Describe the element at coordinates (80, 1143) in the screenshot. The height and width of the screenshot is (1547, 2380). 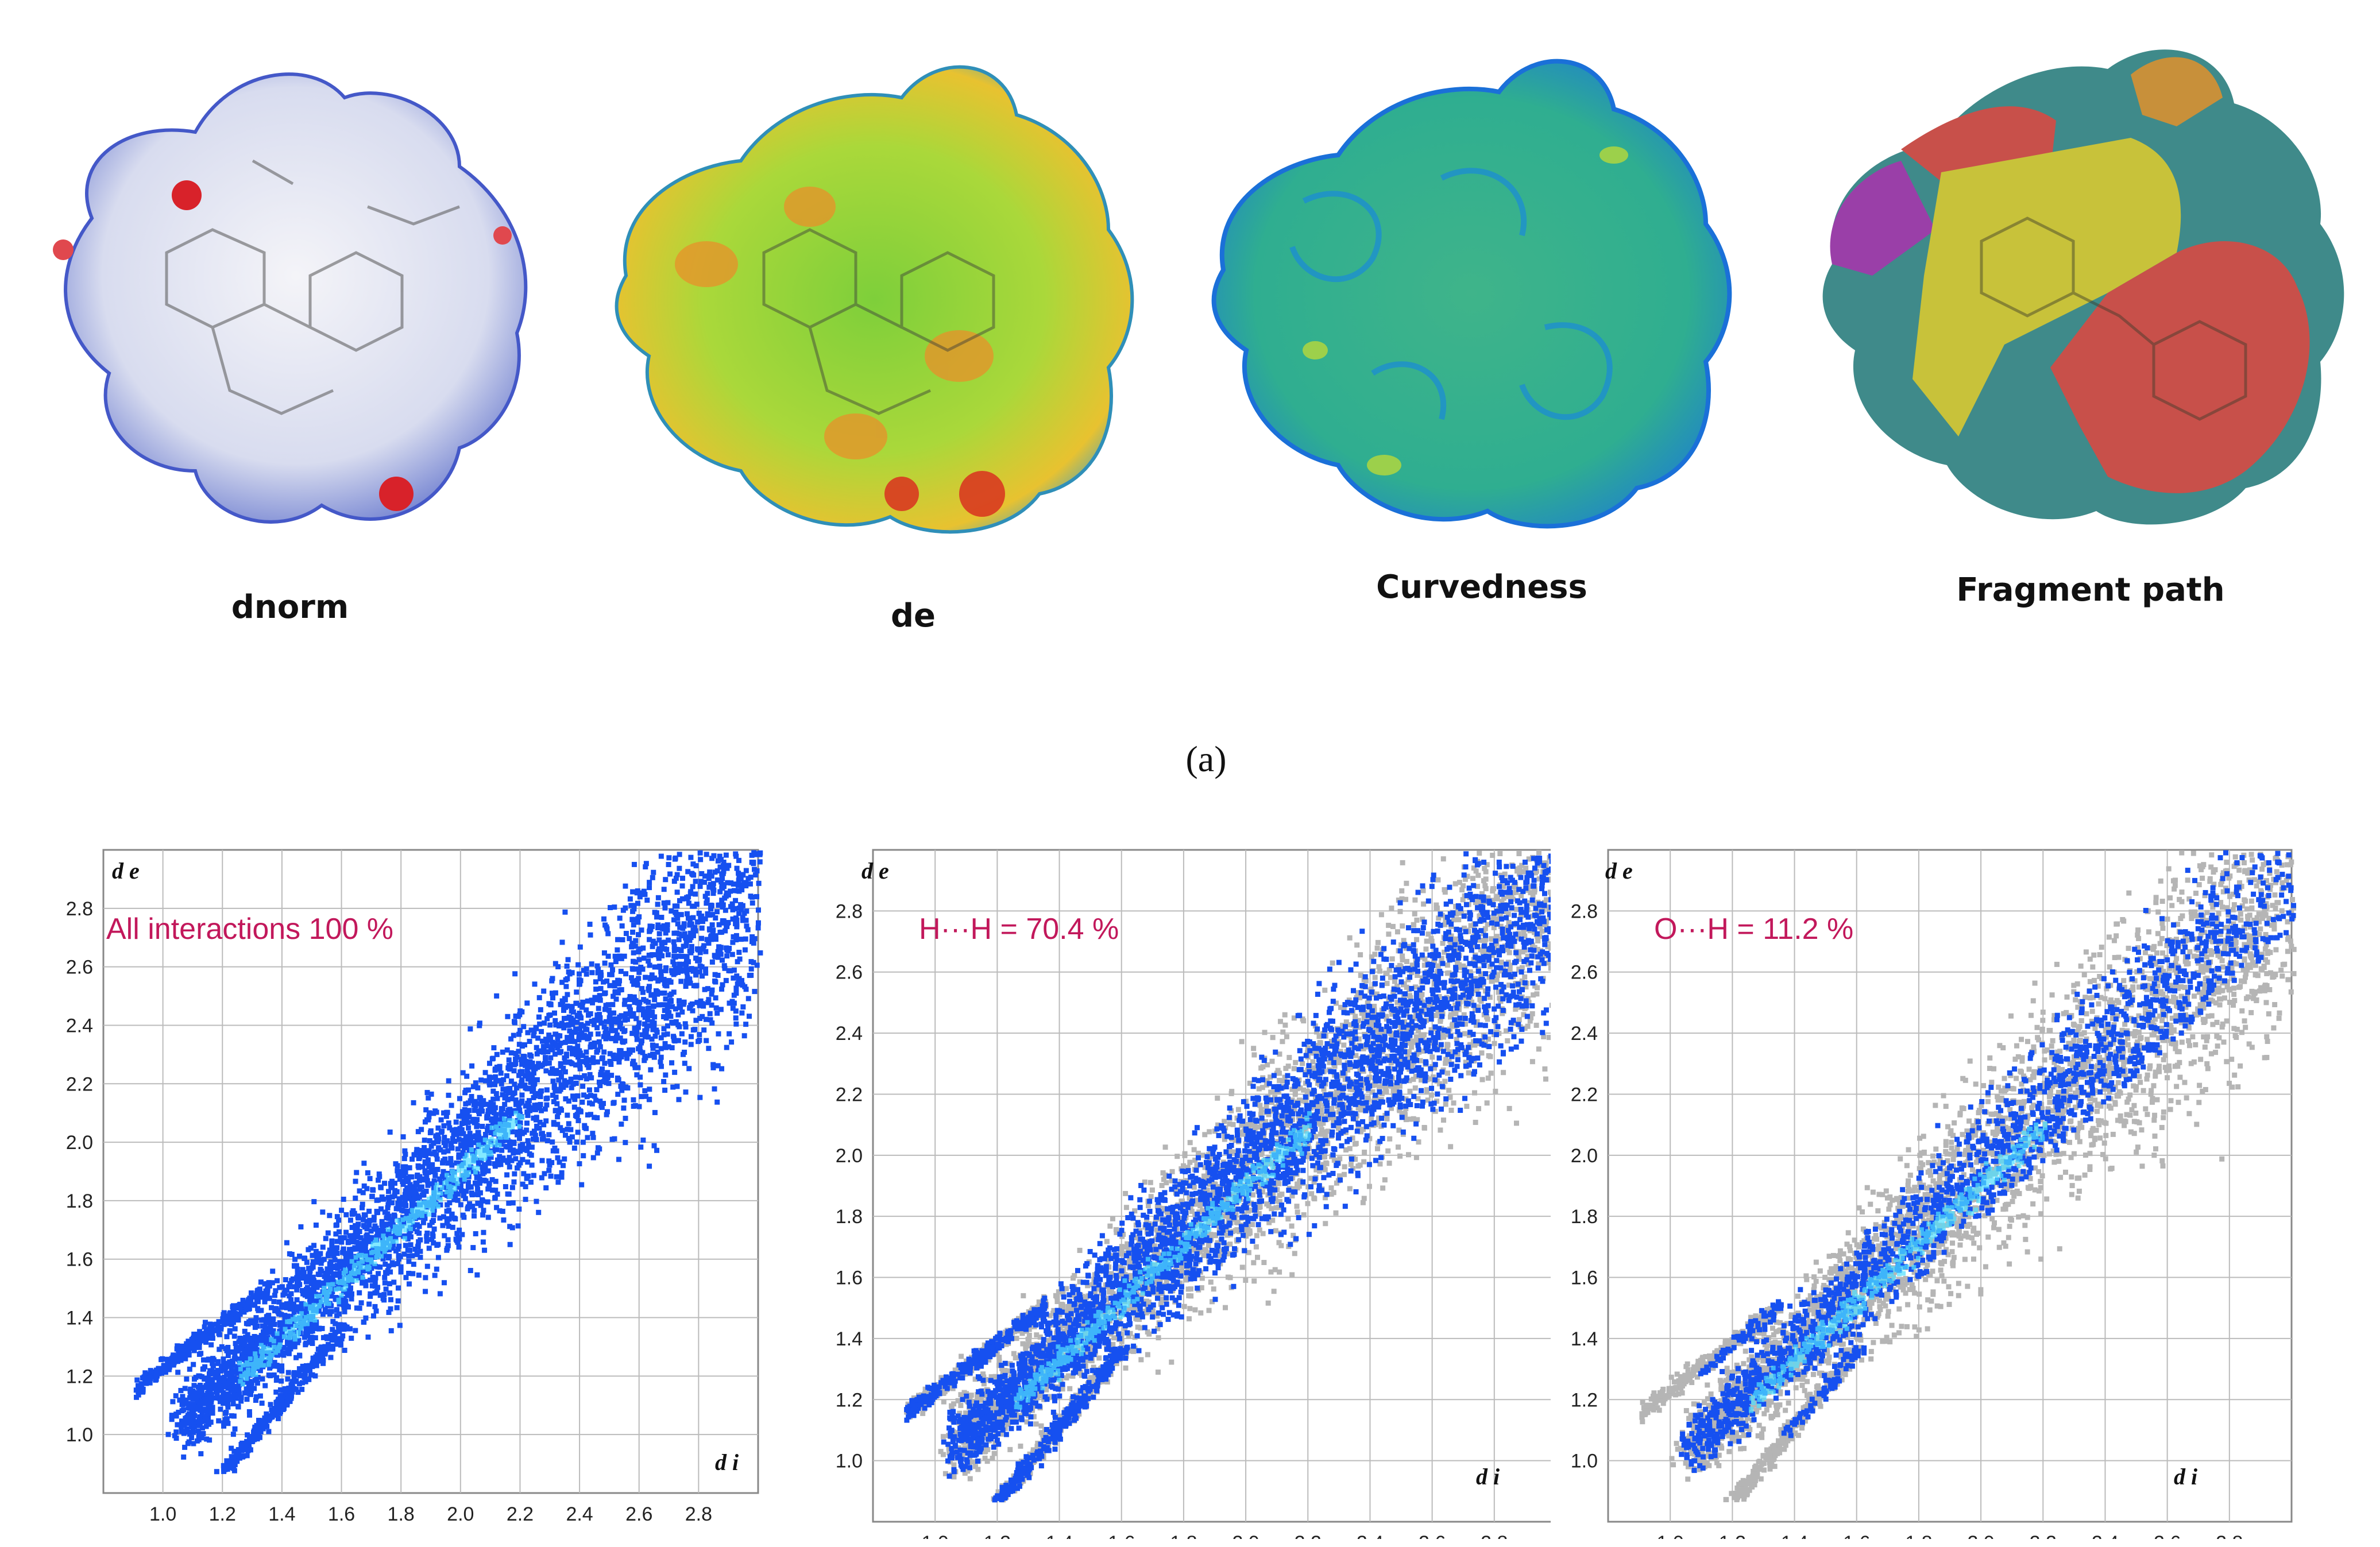
I see `y-tick-label: 2.0` at that location.